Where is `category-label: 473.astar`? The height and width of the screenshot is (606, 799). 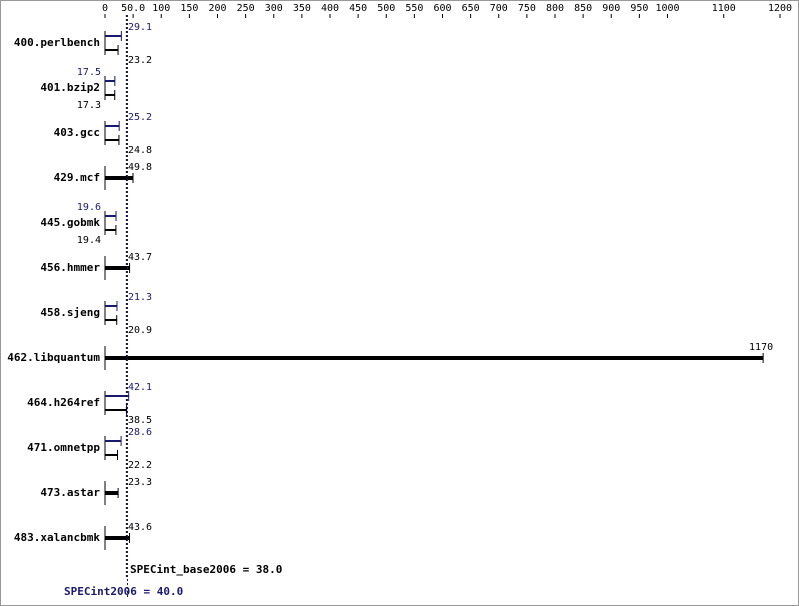
category-label: 473.astar is located at coordinates (70, 492).